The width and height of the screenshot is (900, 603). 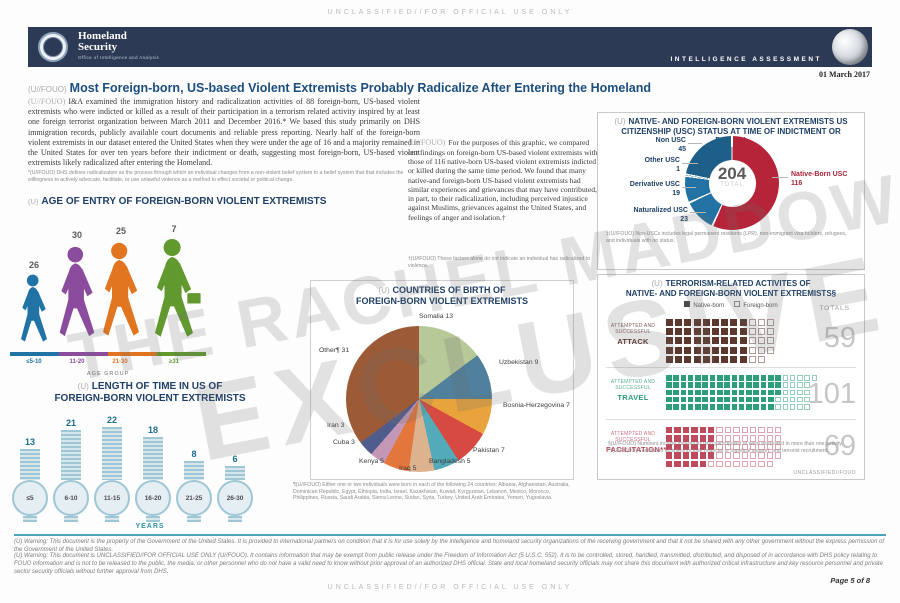 I want to click on pie-label-uzbekistan: Uzbekistan 9, so click(x=519, y=362).